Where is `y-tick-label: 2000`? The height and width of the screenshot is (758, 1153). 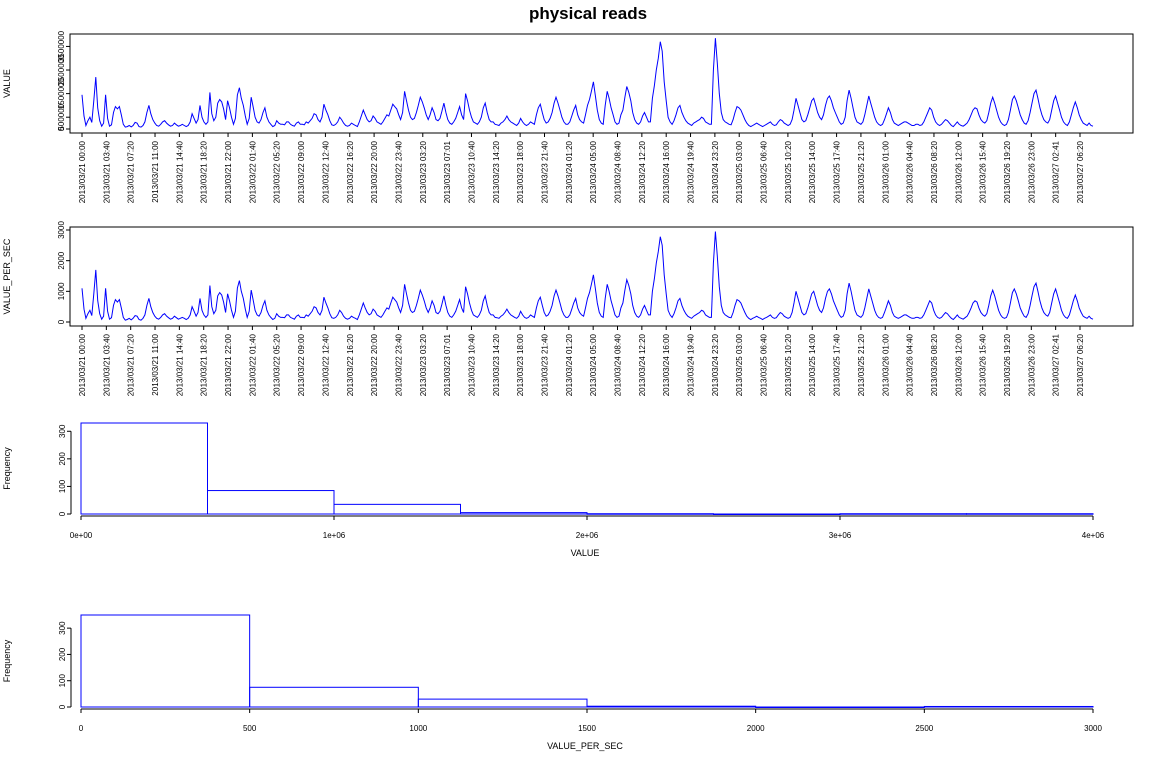
y-tick-label: 2000 is located at coordinates (61, 260).